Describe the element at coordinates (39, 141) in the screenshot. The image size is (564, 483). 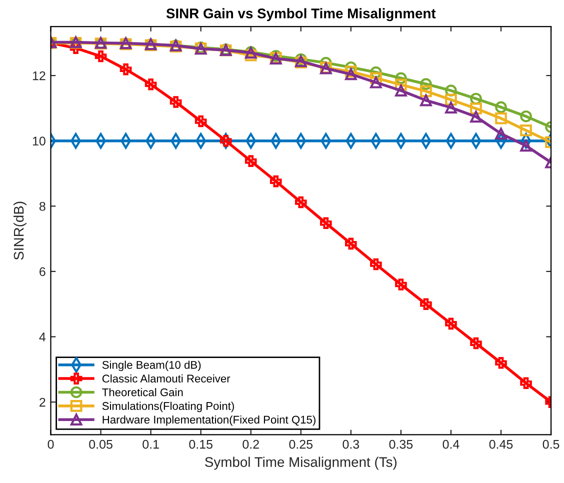
I see `y-tick-label: 10` at that location.